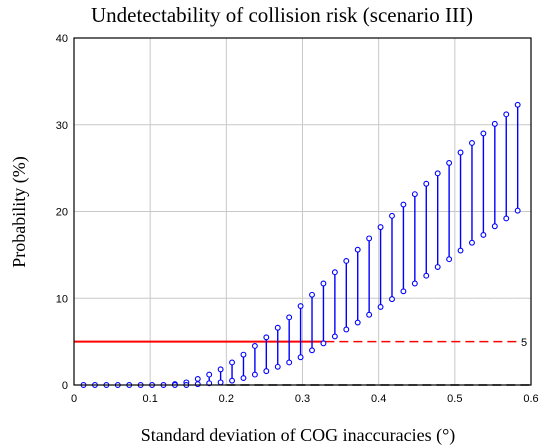 The image size is (550, 448). What do you see at coordinates (62, 126) in the screenshot?
I see `y-tick-label: 30` at bounding box center [62, 126].